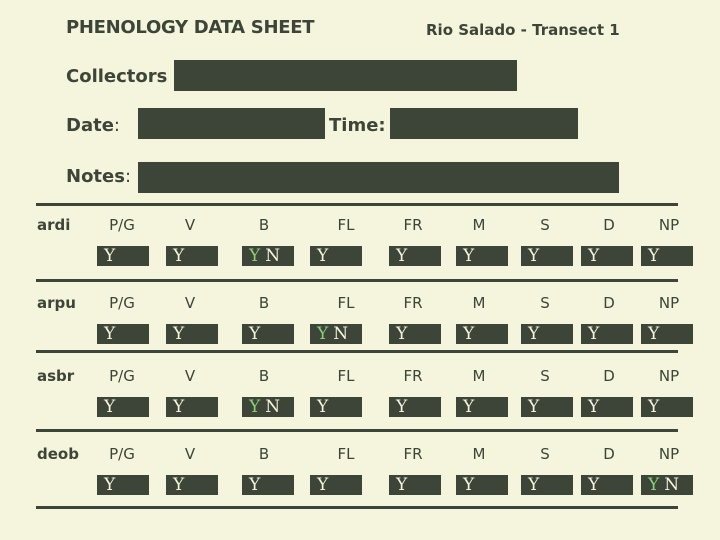 This screenshot has height=540, width=720. What do you see at coordinates (190, 27) in the screenshot?
I see `page-title: PHENOLOGY DATA SHEET` at bounding box center [190, 27].